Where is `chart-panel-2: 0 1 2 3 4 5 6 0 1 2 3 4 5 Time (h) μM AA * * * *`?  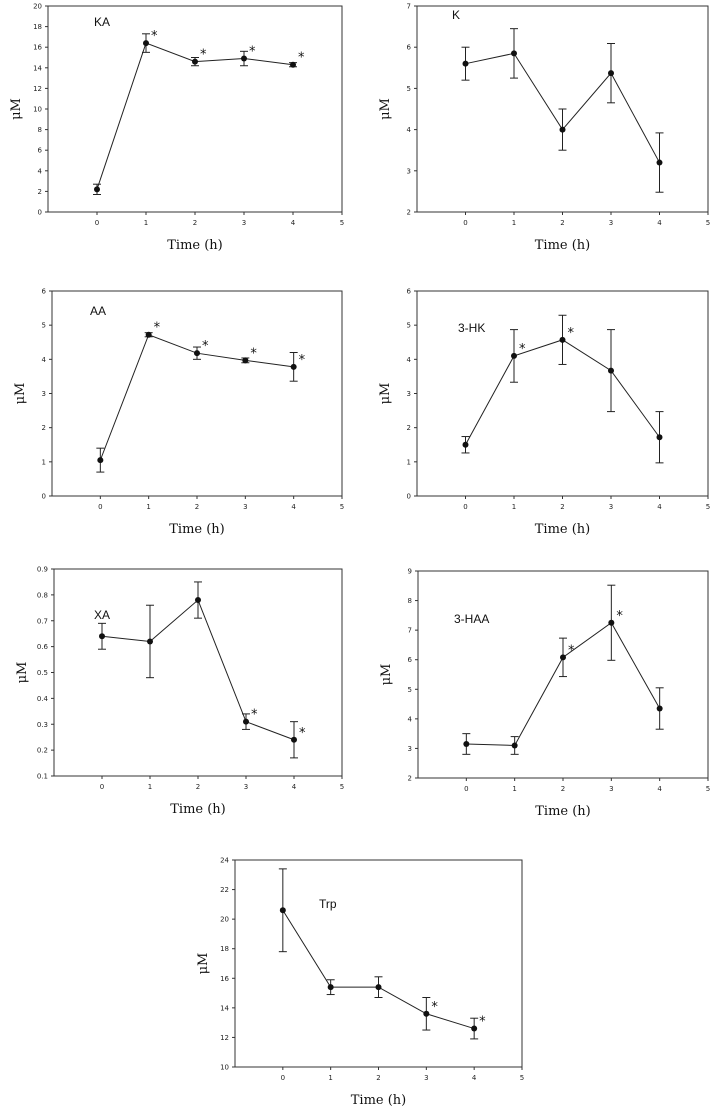
chart-panel-2: 0 1 2 3 4 5 6 0 1 2 3 4 5 Time (h) μM AA * * * * is located at coordinates (178, 413).